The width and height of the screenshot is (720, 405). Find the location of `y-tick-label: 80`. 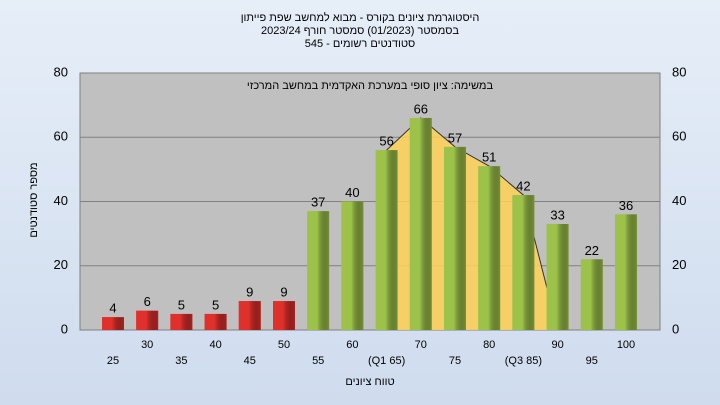

y-tick-label: 80 is located at coordinates (61, 71).